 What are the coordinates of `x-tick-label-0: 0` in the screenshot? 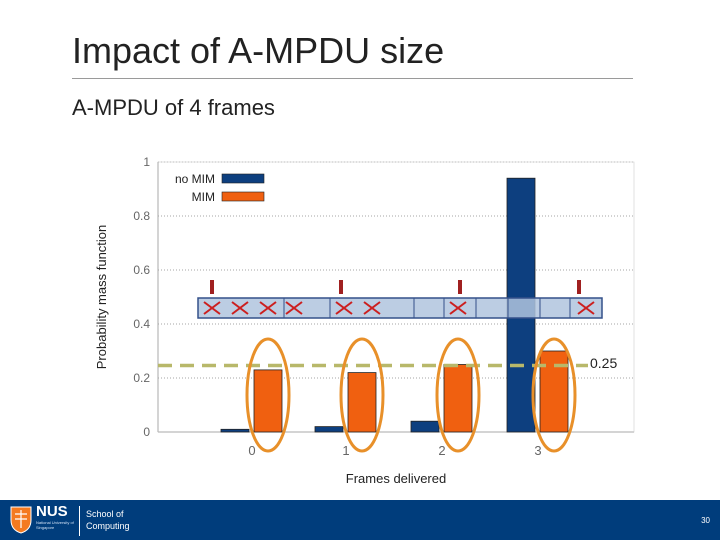 It's located at (251, 450).